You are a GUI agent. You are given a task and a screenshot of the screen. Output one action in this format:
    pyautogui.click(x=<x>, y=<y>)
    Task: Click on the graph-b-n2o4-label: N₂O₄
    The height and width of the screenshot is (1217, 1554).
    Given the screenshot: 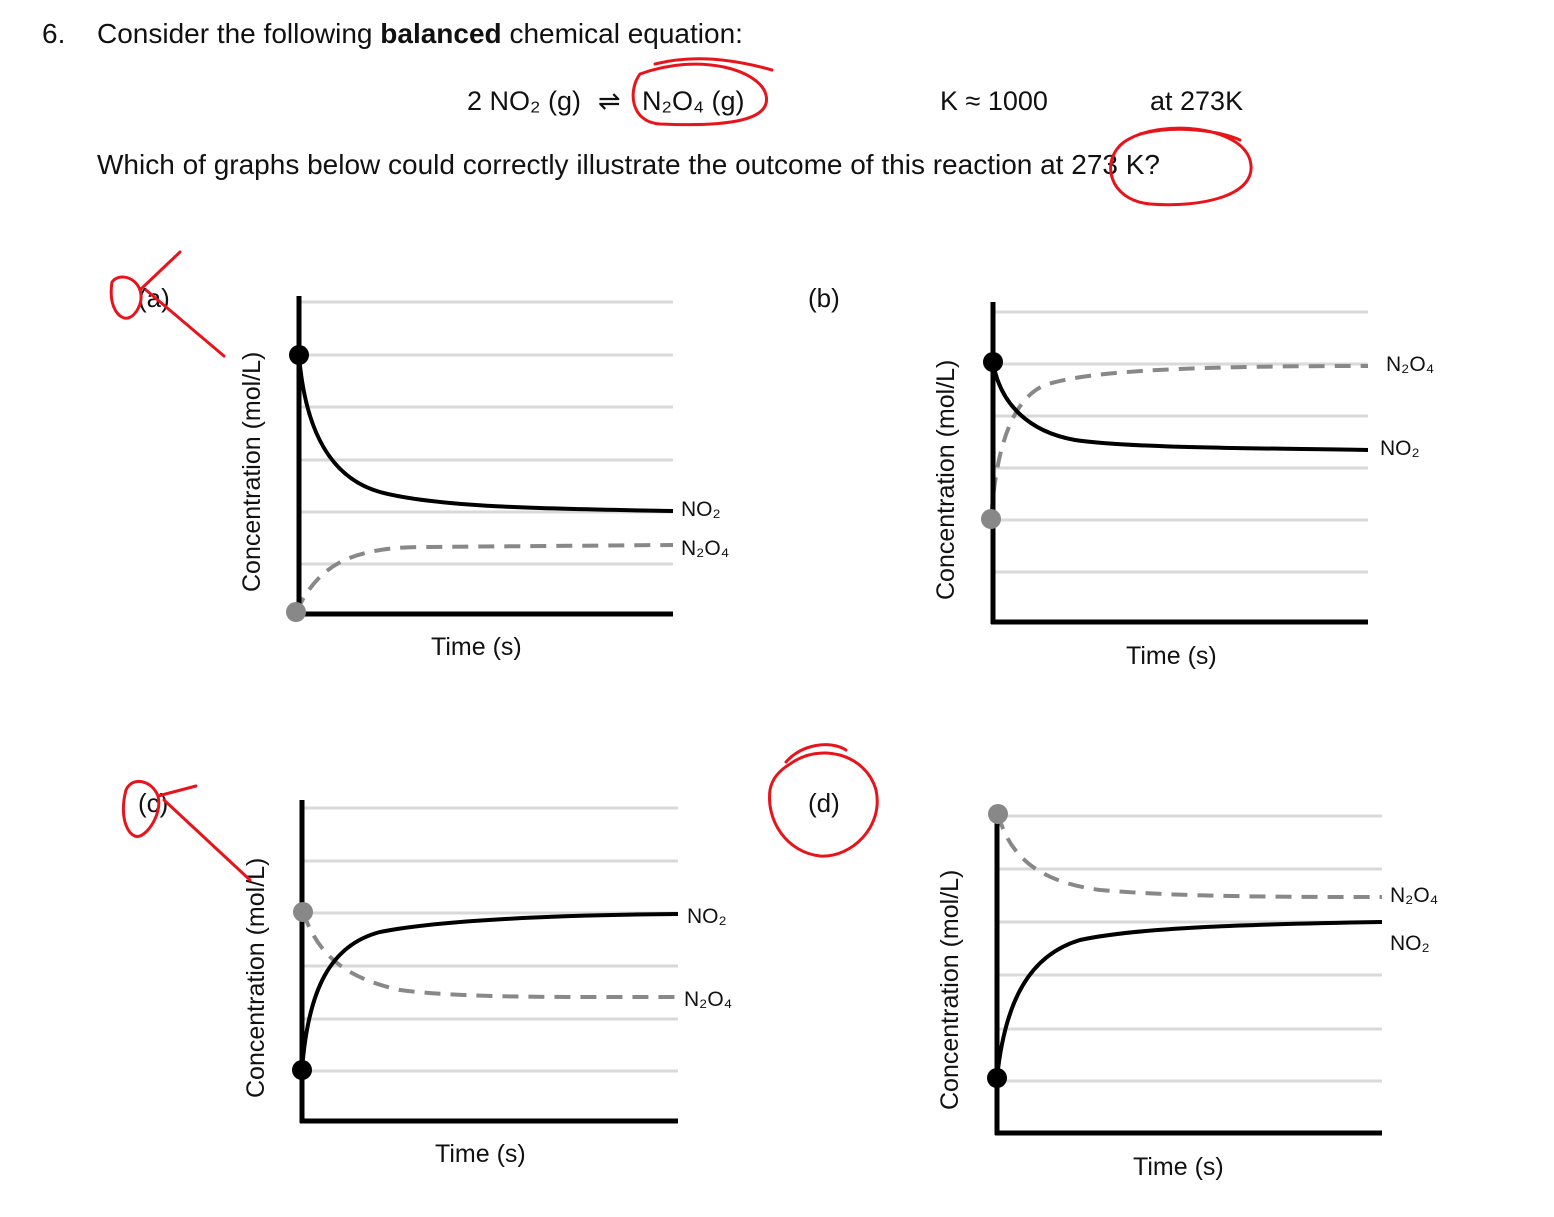 What is the action you would take?
    pyautogui.click(x=1410, y=364)
    